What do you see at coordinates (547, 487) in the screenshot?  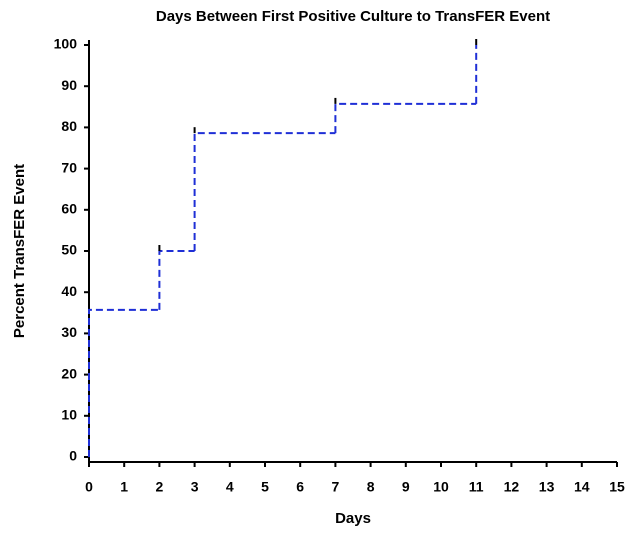 I see `x-tick-label: 13` at bounding box center [547, 487].